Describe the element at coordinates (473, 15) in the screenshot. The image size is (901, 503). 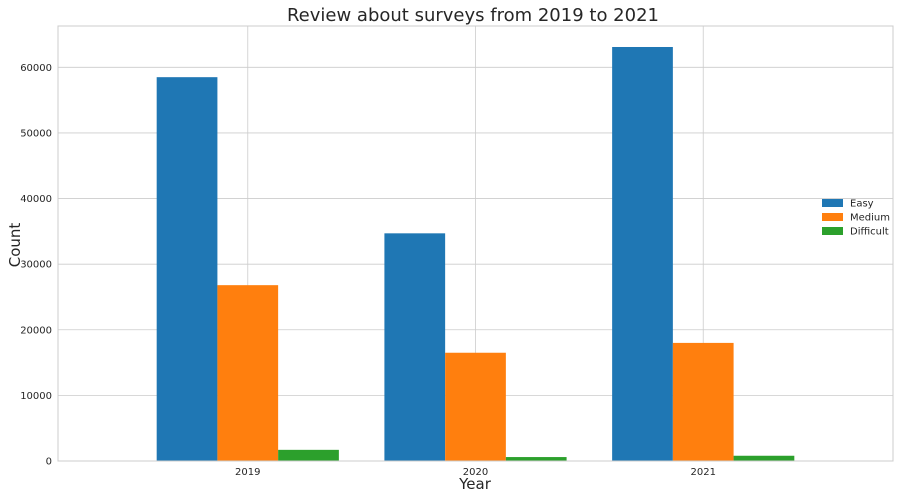
I see `chart-title: Review about surveys from 2019 to 2021` at that location.